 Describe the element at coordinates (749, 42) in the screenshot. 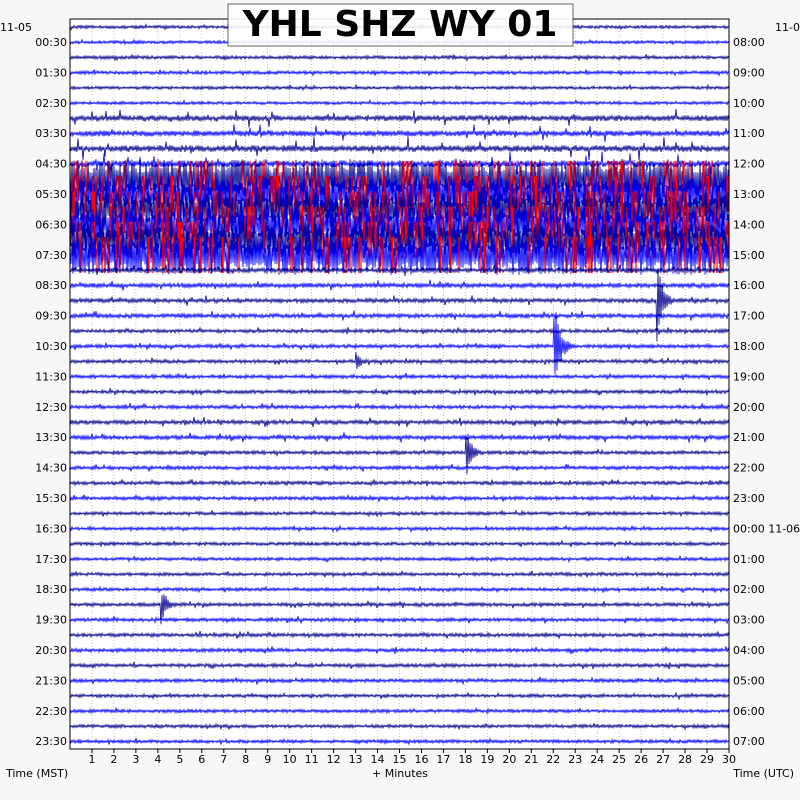

I see `utc-time-label: 08:00` at that location.